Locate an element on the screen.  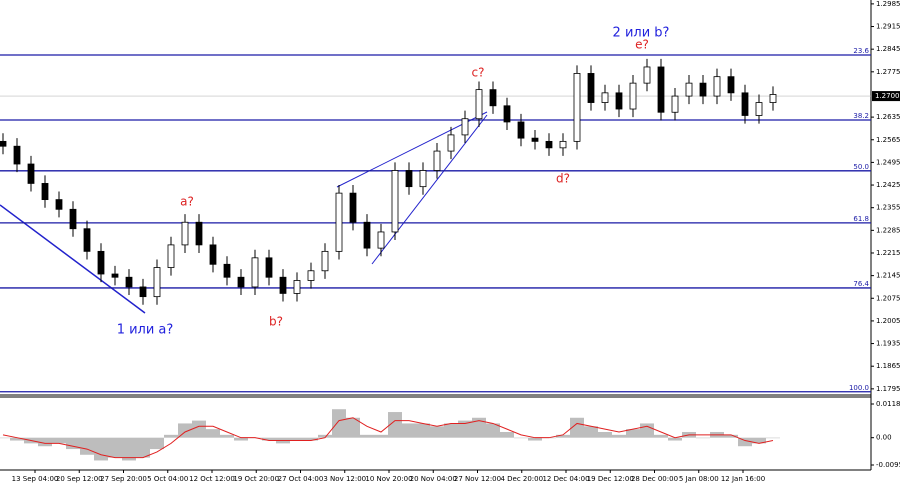
y-tick-label: 1.2145 is located at coordinates (888, 276).